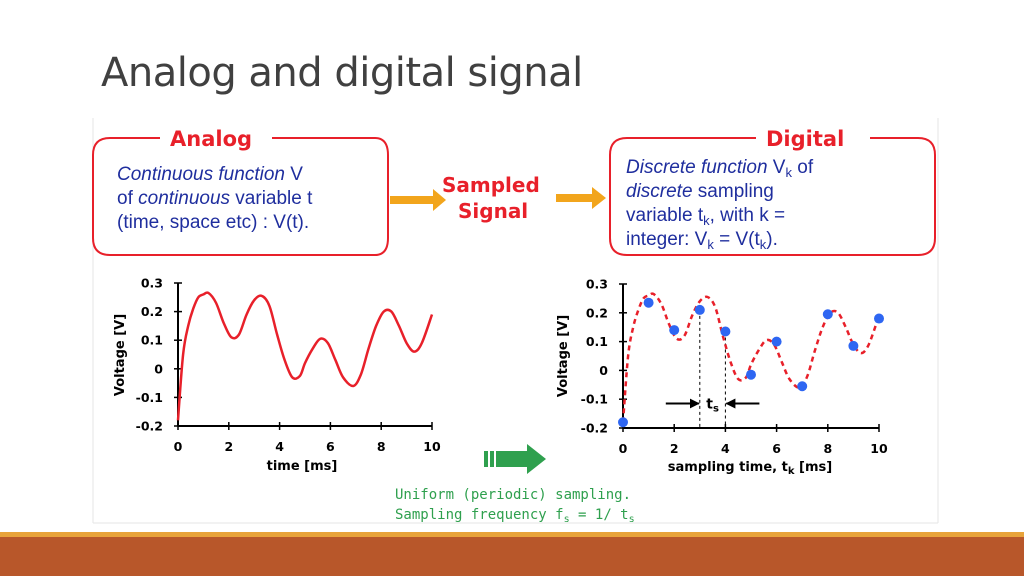 This screenshot has width=1024, height=576. Describe the element at coordinates (720, 168) in the screenshot. I see `digital-text-line1: Discrete function Vk of` at that location.